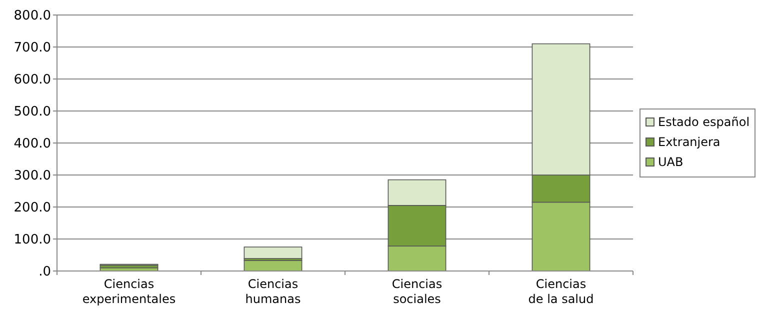 The image size is (760, 320). Describe the element at coordinates (704, 122) in the screenshot. I see `legend-label: Estado español` at that location.